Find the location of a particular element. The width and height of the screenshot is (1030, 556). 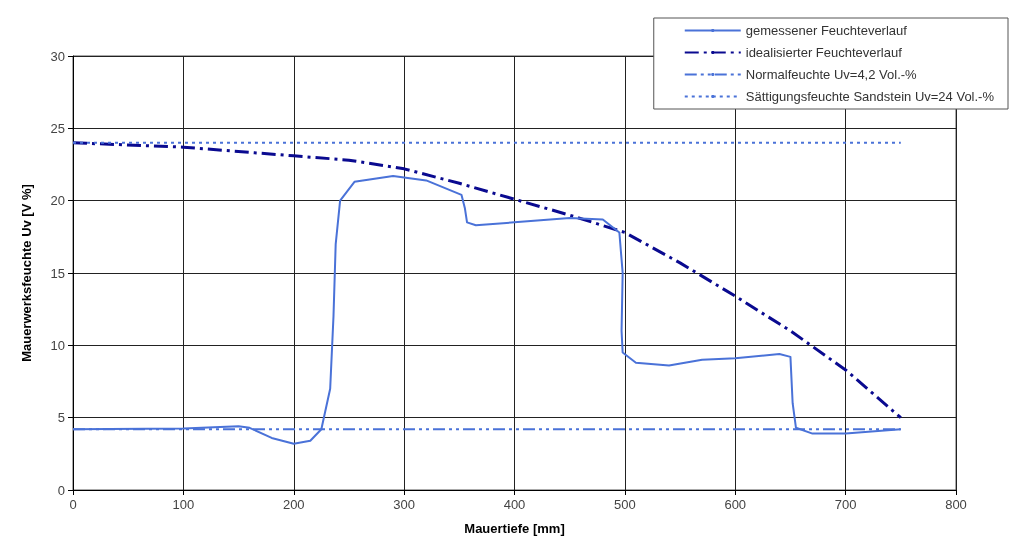

x-tick-label: 0 is located at coordinates (73, 504).